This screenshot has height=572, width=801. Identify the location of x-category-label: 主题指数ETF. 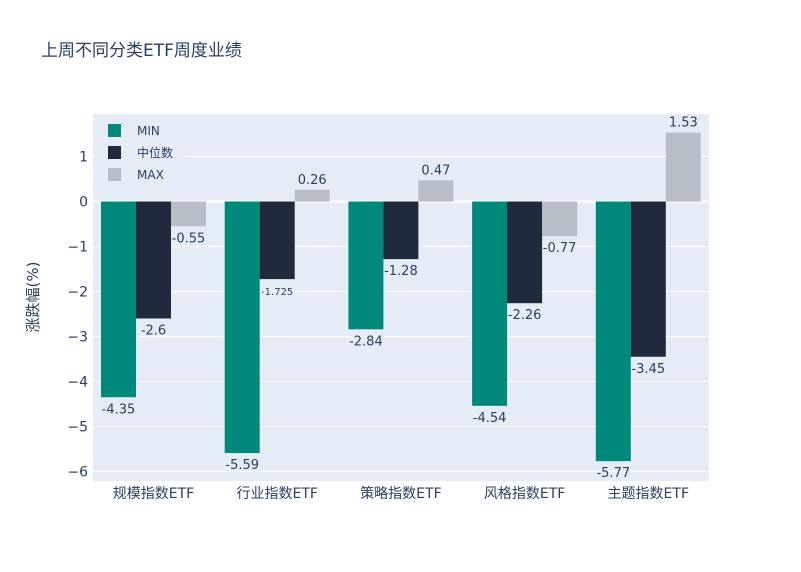
(648, 494).